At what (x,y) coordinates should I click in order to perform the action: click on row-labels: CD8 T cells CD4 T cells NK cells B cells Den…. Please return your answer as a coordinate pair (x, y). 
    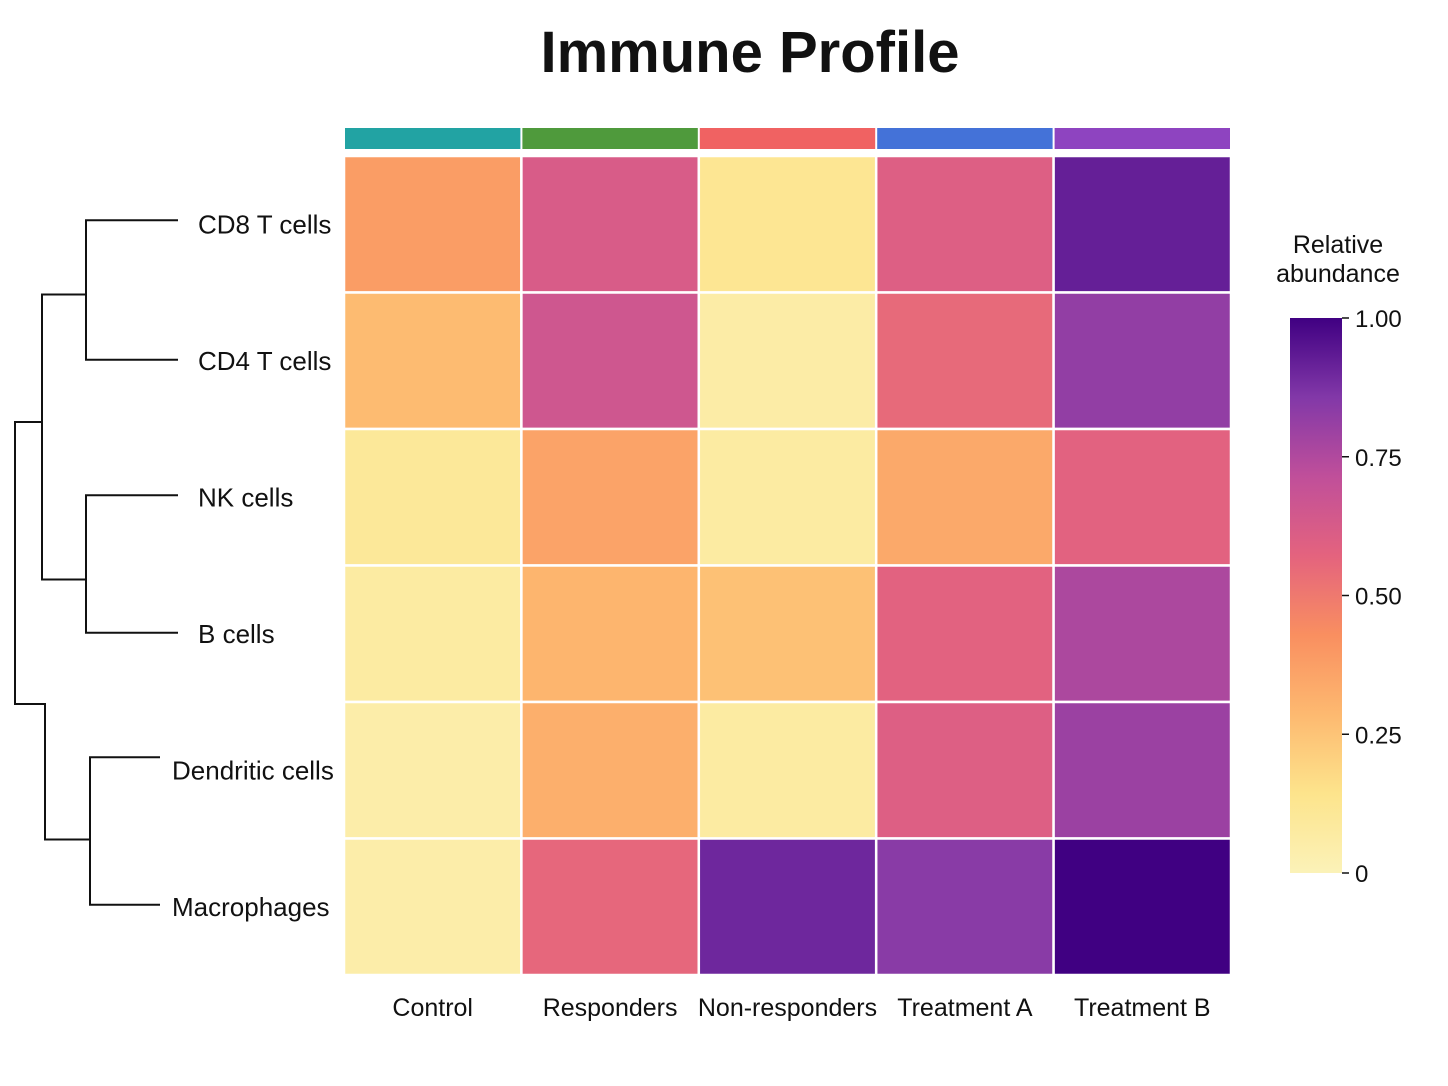
    Looking at the image, I should click on (253, 565).